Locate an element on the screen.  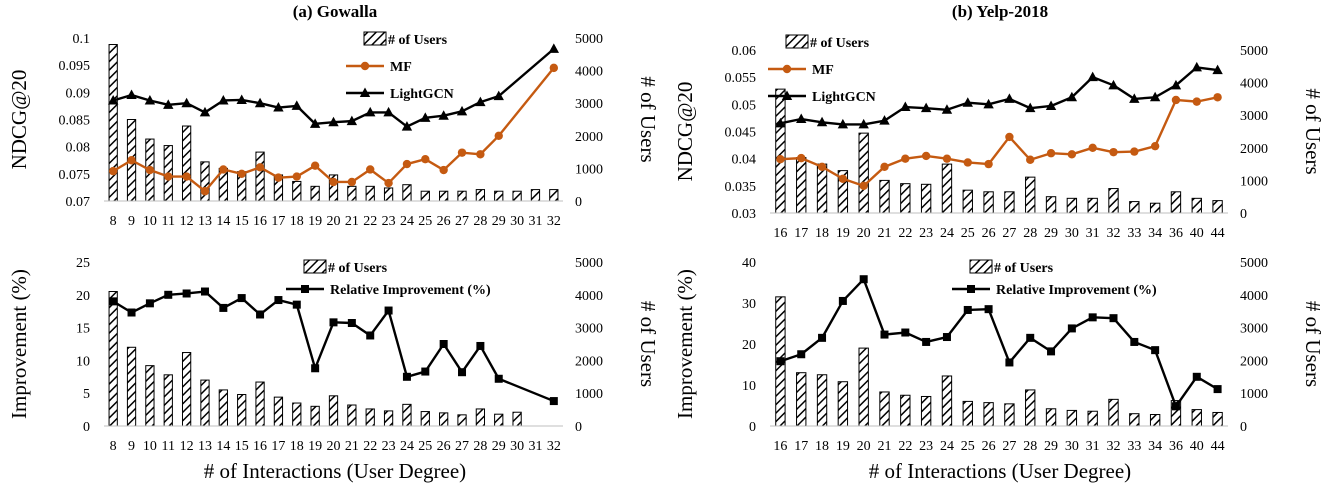
y-tick-label: 0.04 is located at coordinates (744, 160).